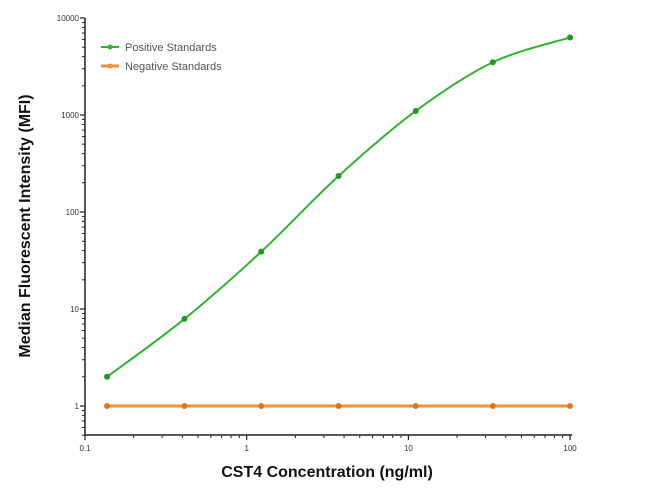 The image size is (650, 498). I want to click on y-tick-label: 1, so click(77, 406).